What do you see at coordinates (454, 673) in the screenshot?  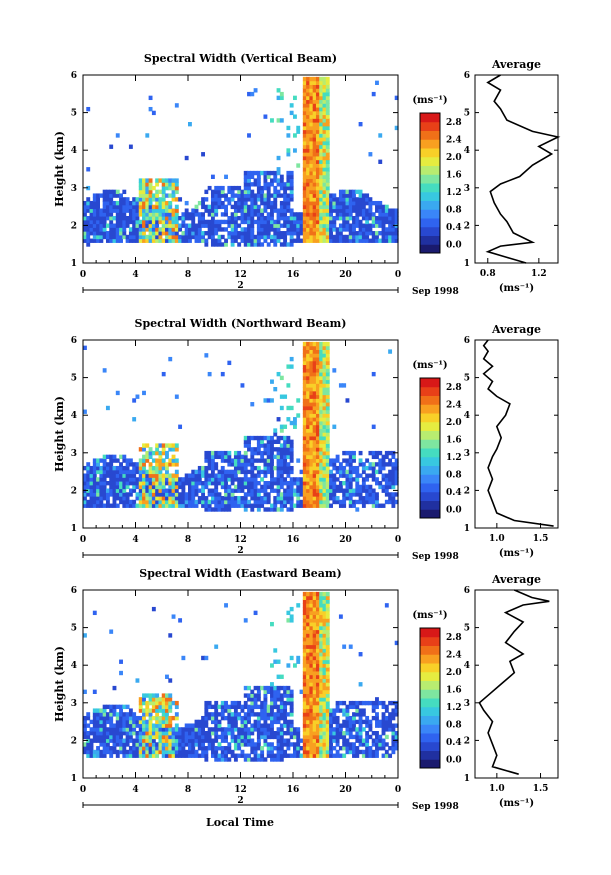 I see `colorbar-label: 2.0` at bounding box center [454, 673].